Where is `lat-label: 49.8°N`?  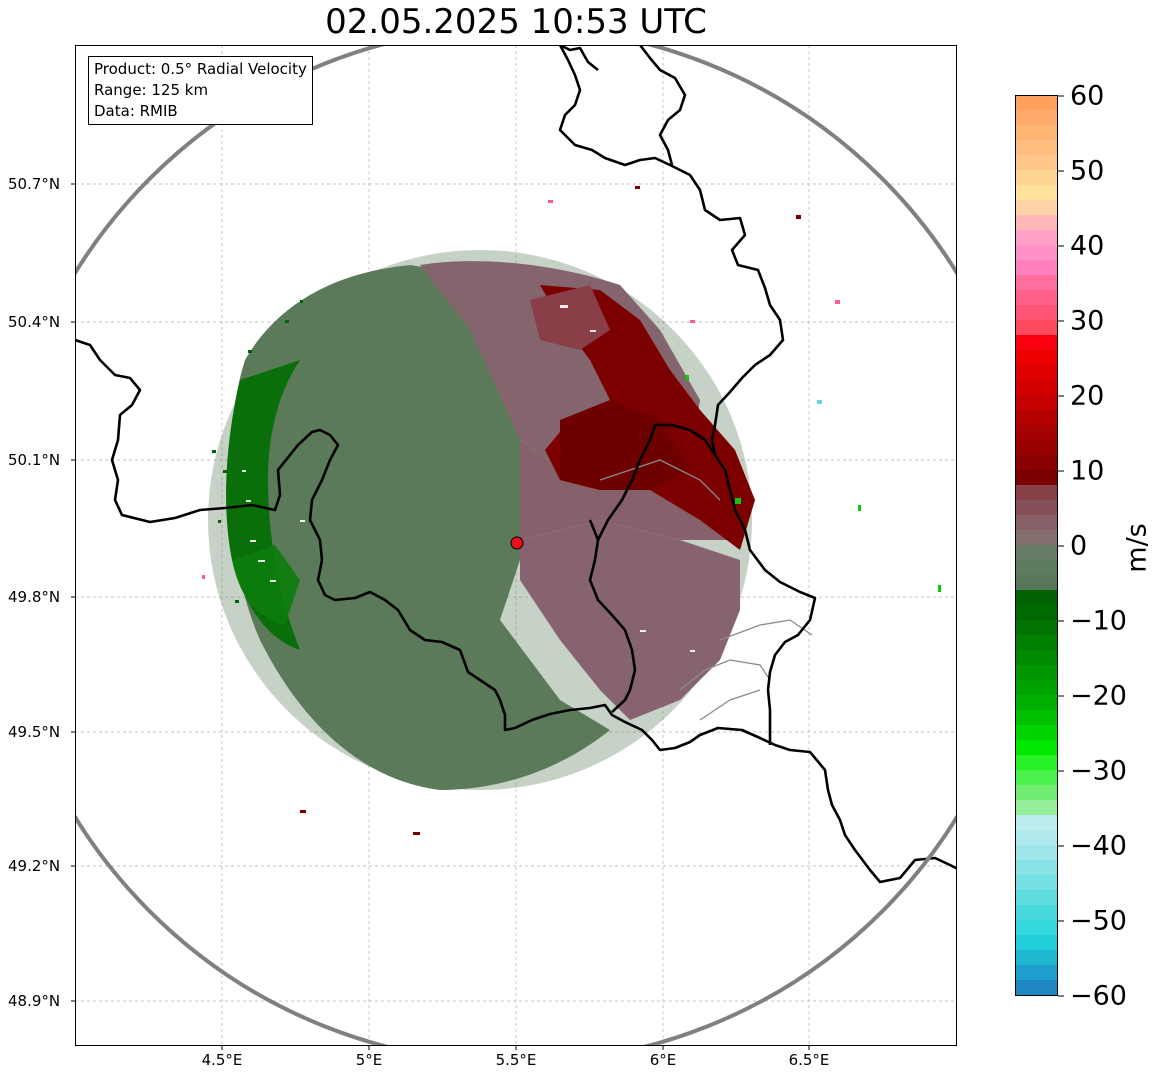 lat-label: 49.8°N is located at coordinates (34, 597).